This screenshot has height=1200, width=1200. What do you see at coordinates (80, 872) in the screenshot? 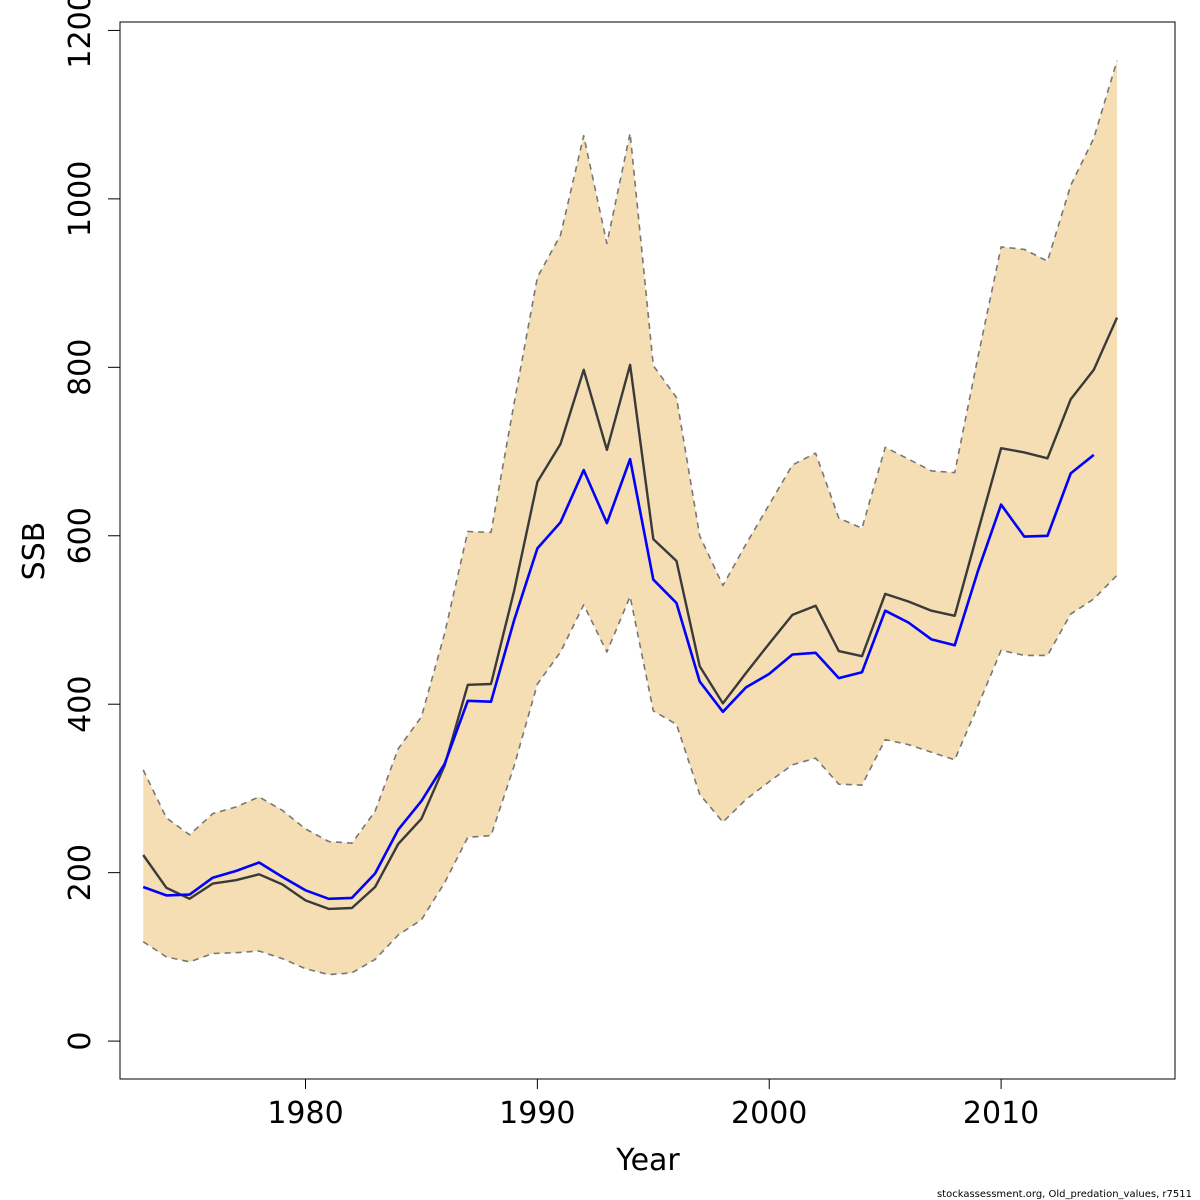
I see `y-tick-label: 200` at bounding box center [80, 872].